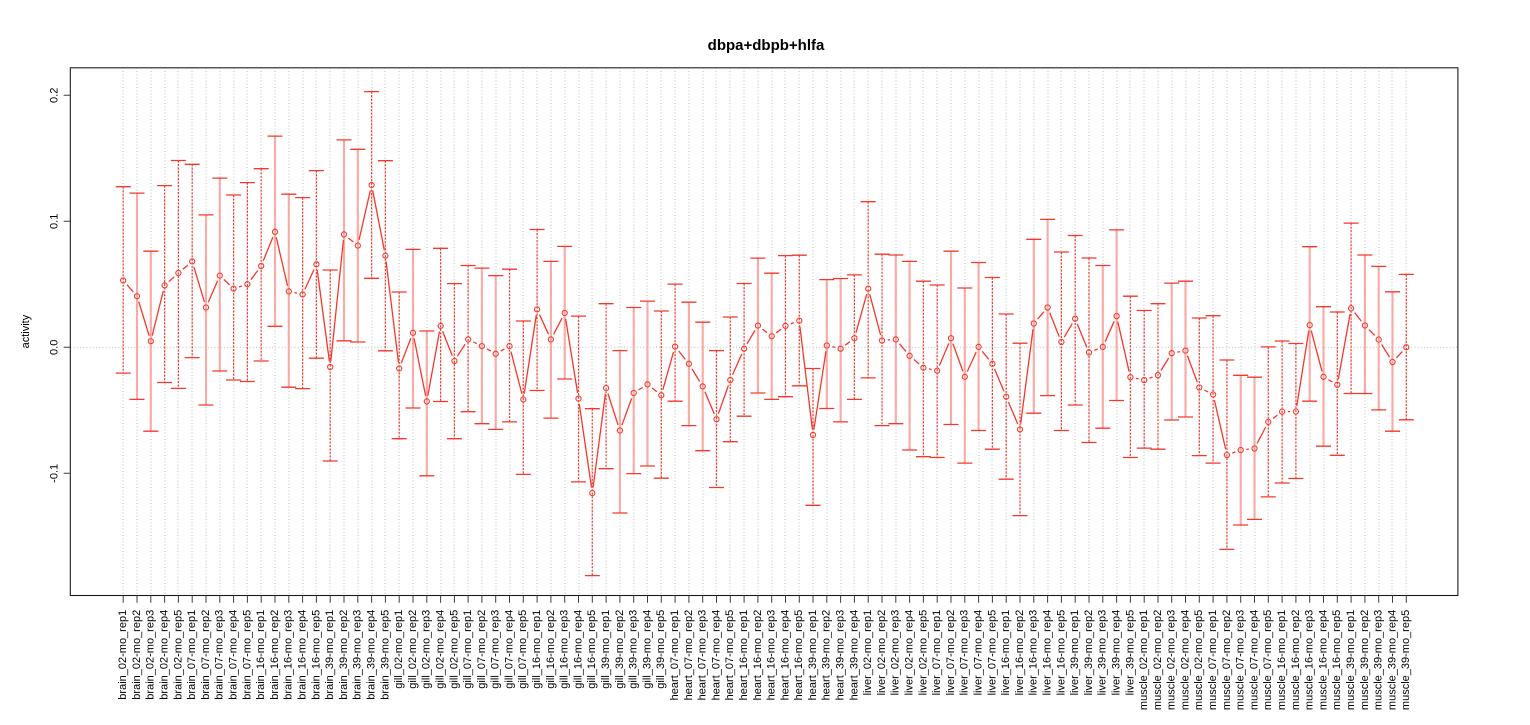  I want to click on svg-text: gill_16-mo_rep3, so click(565, 649).